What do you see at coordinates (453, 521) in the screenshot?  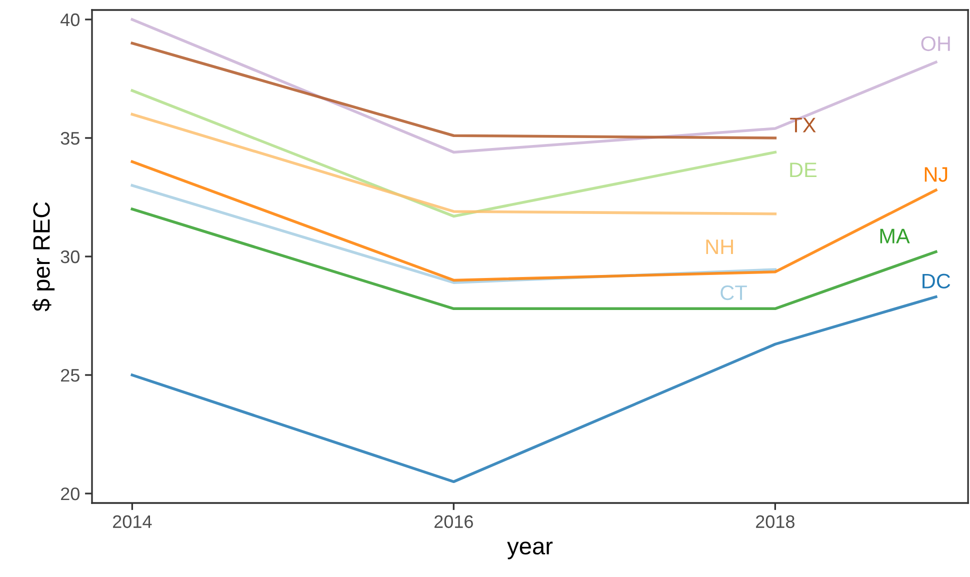 I see `x-tick-label: 2016` at bounding box center [453, 521].